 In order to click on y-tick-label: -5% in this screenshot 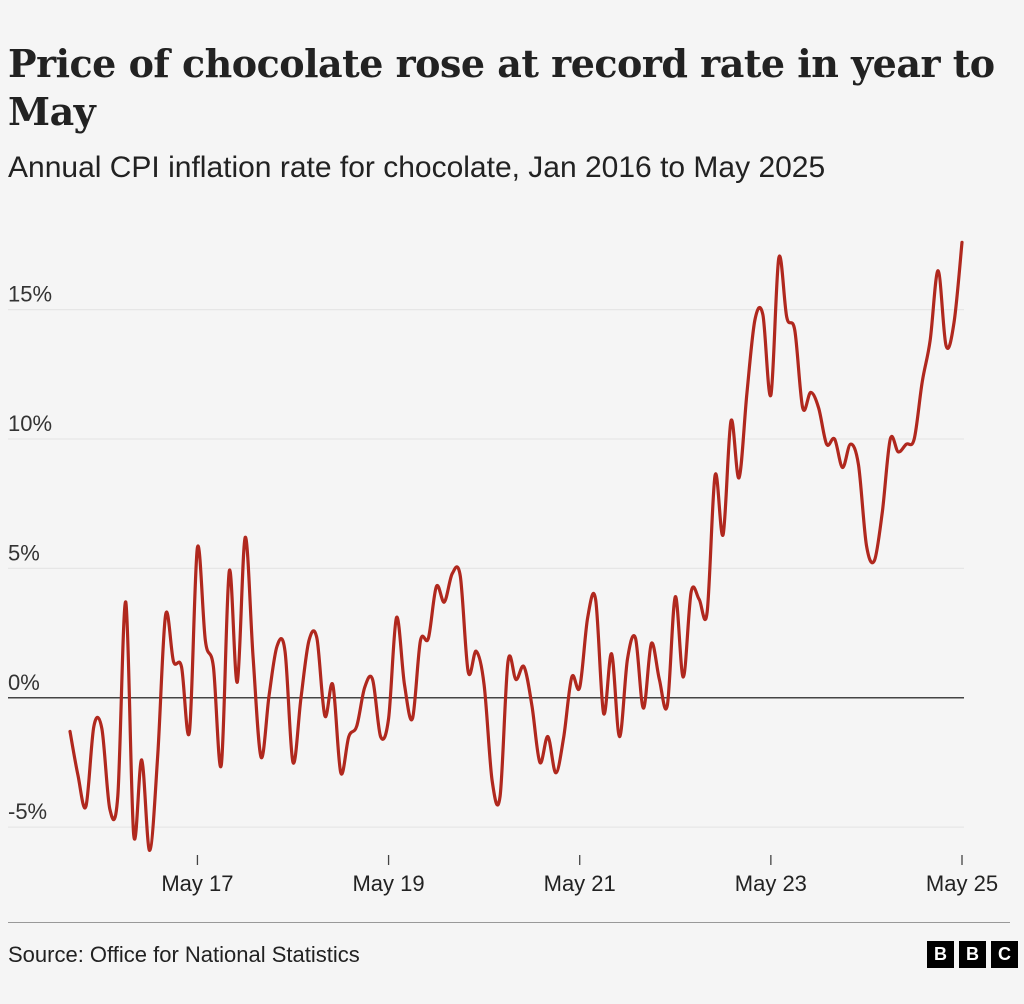, I will do `click(27, 811)`.